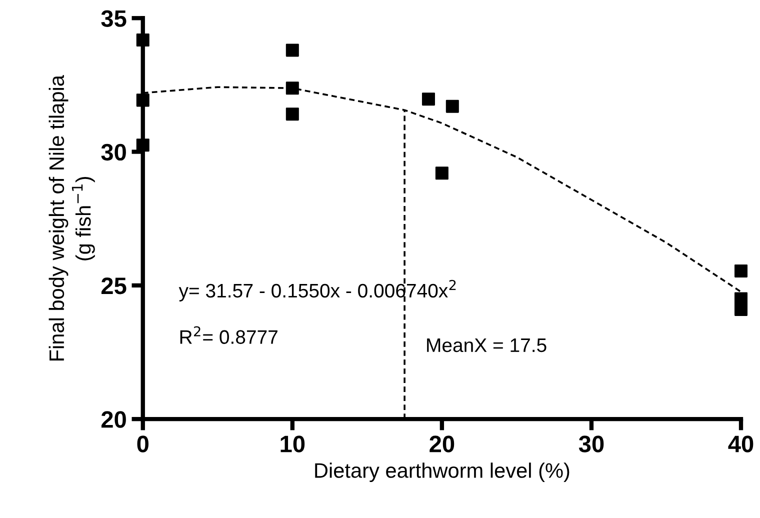 The height and width of the screenshot is (518, 760). Describe the element at coordinates (442, 444) in the screenshot. I see `x-tick-label: 20` at that location.